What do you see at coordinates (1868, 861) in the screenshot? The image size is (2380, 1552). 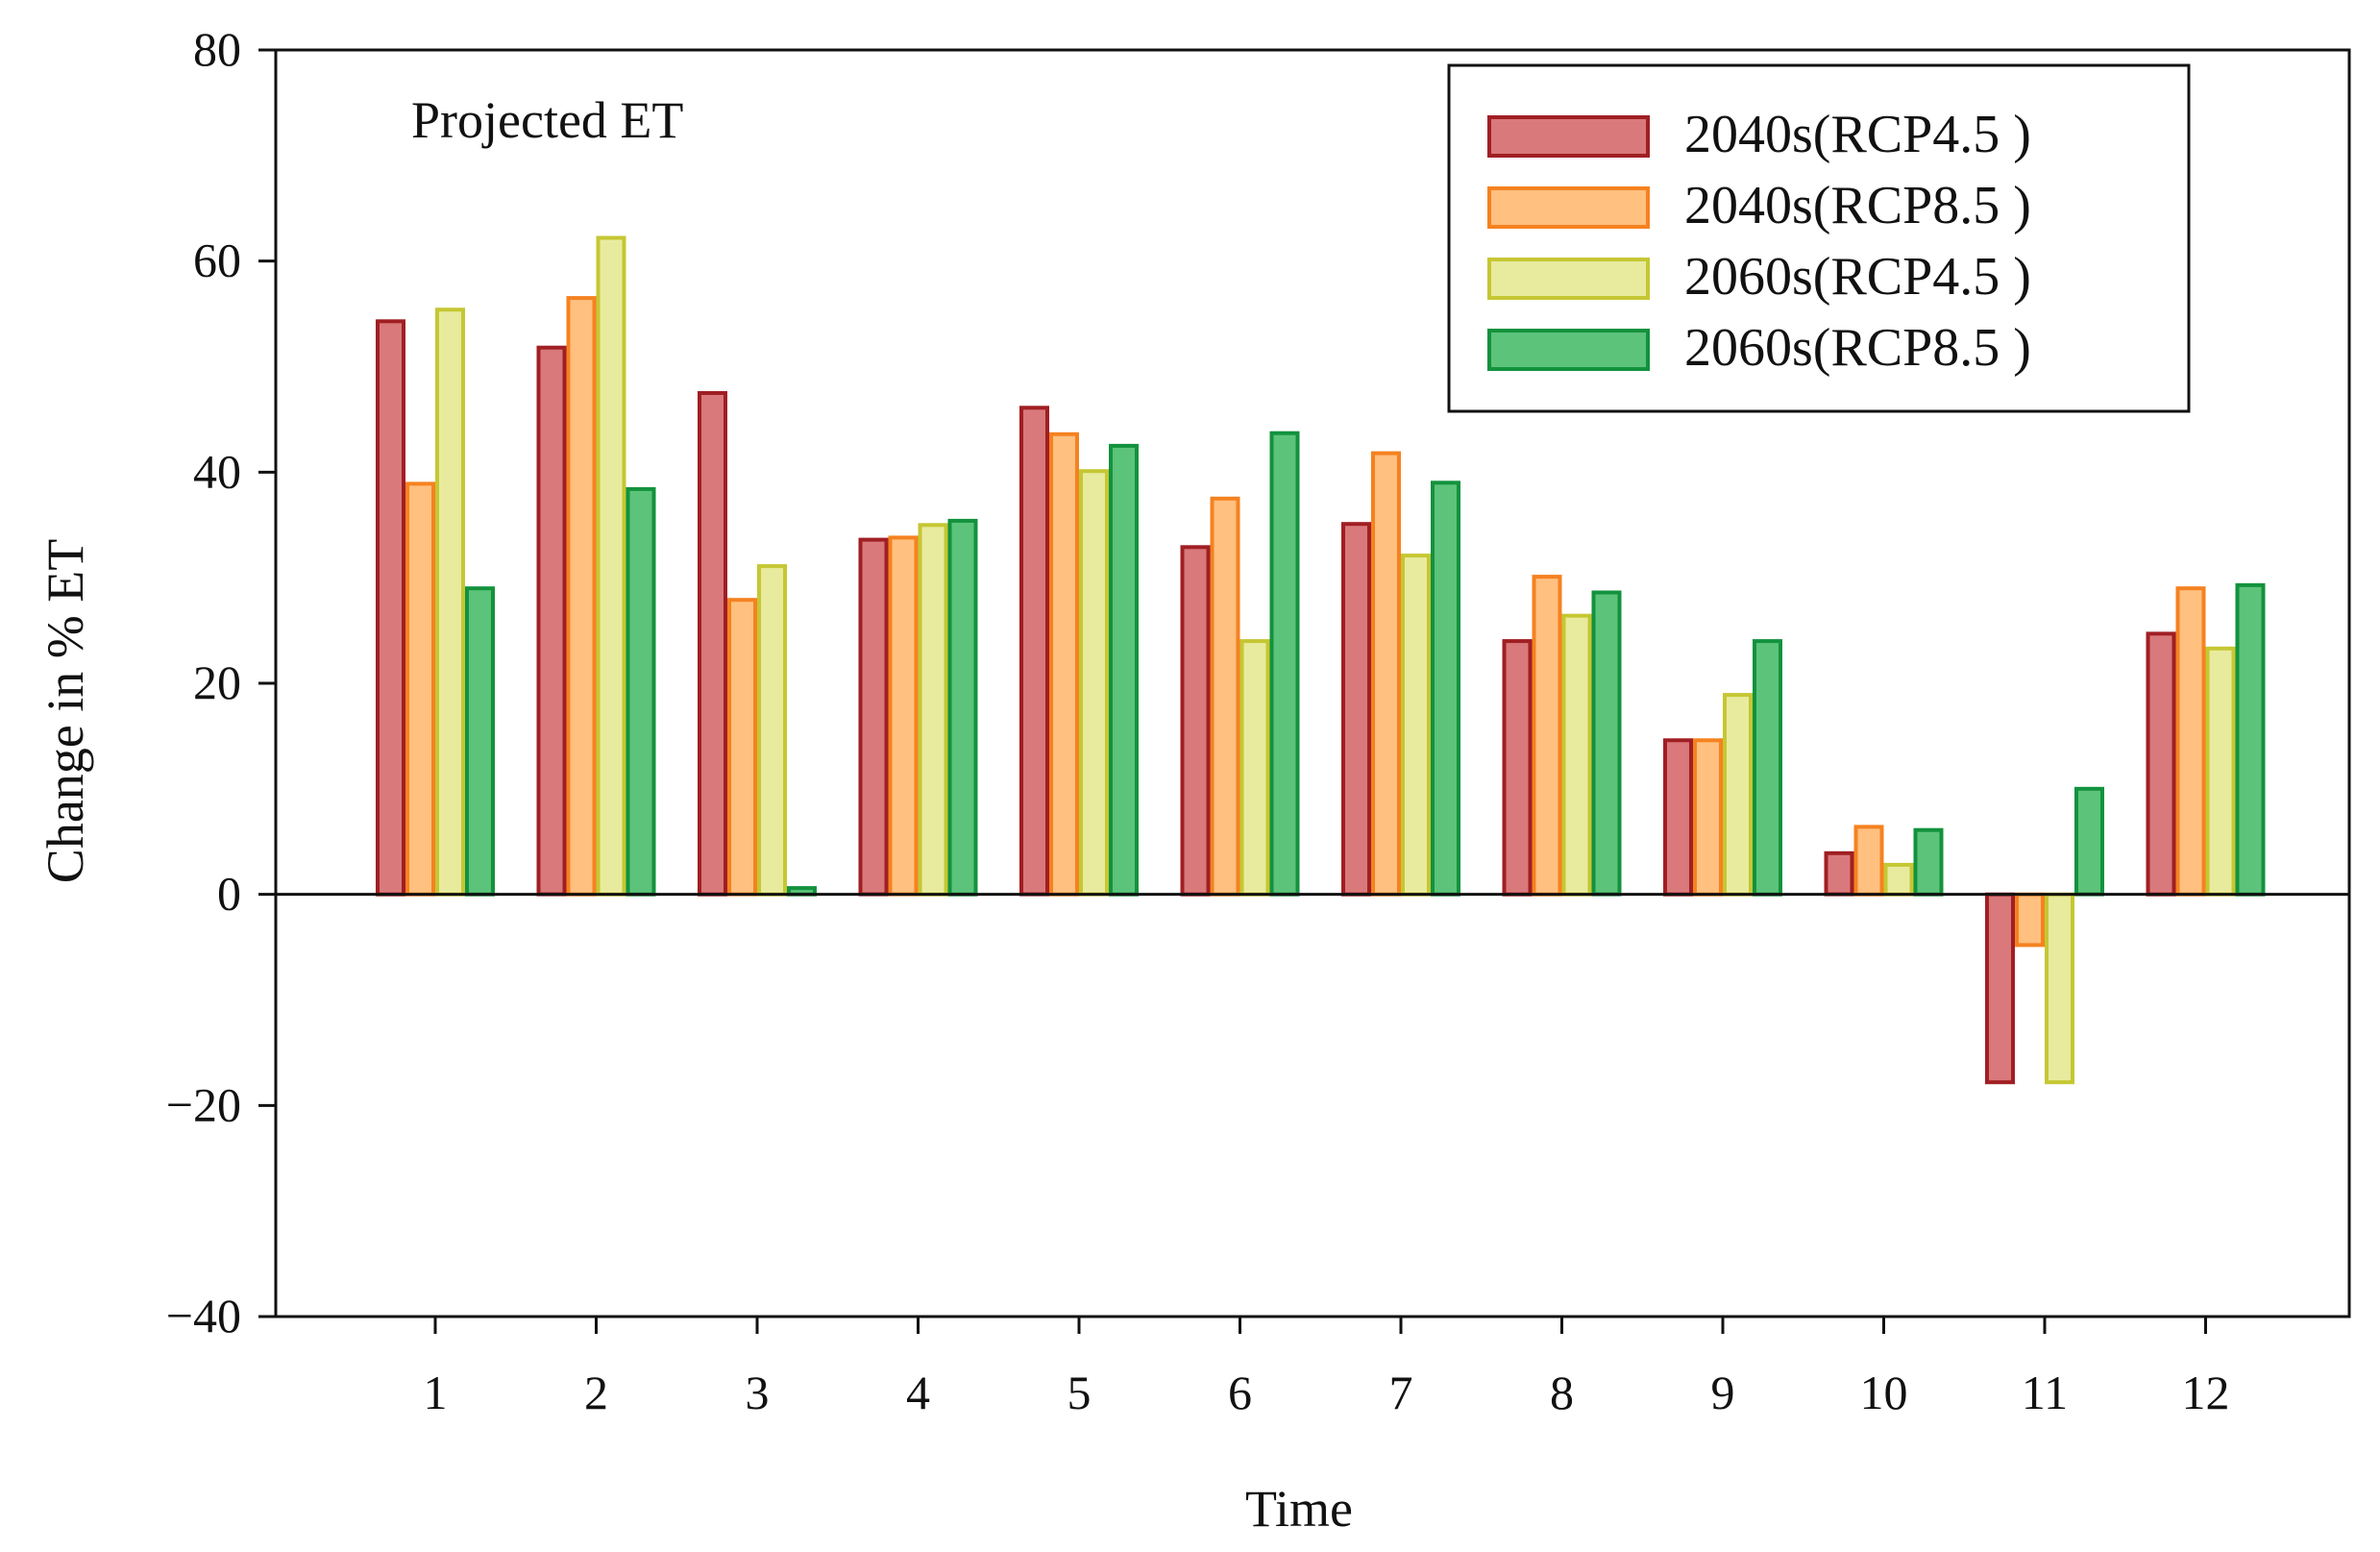 I see `bar-s2-t10` at bounding box center [1868, 861].